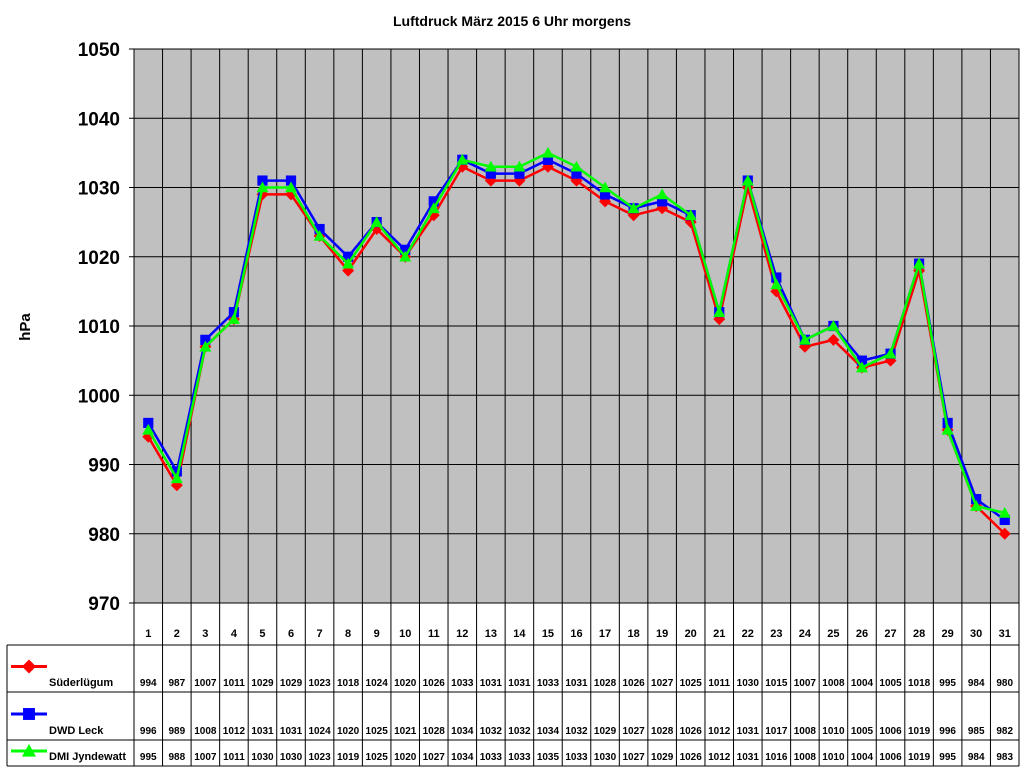  Describe the element at coordinates (405, 731) in the screenshot. I see `data-label: 1021` at that location.